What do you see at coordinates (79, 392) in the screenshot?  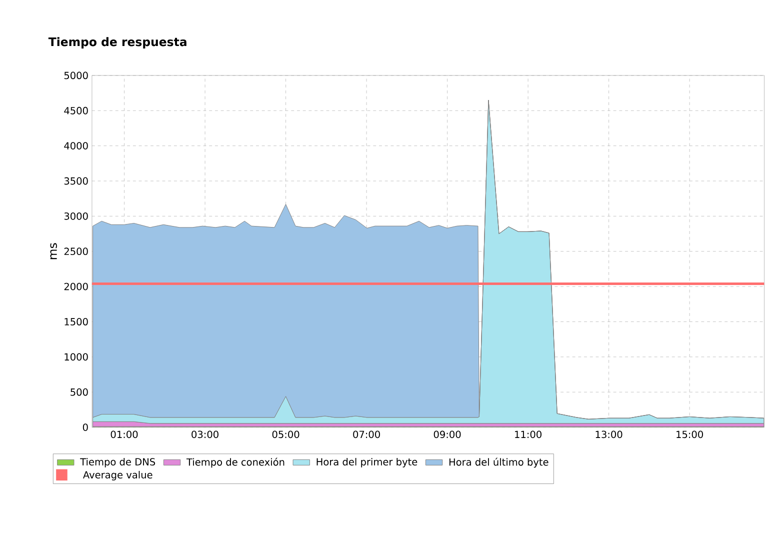 I see `y-tick-label: 500` at bounding box center [79, 392].